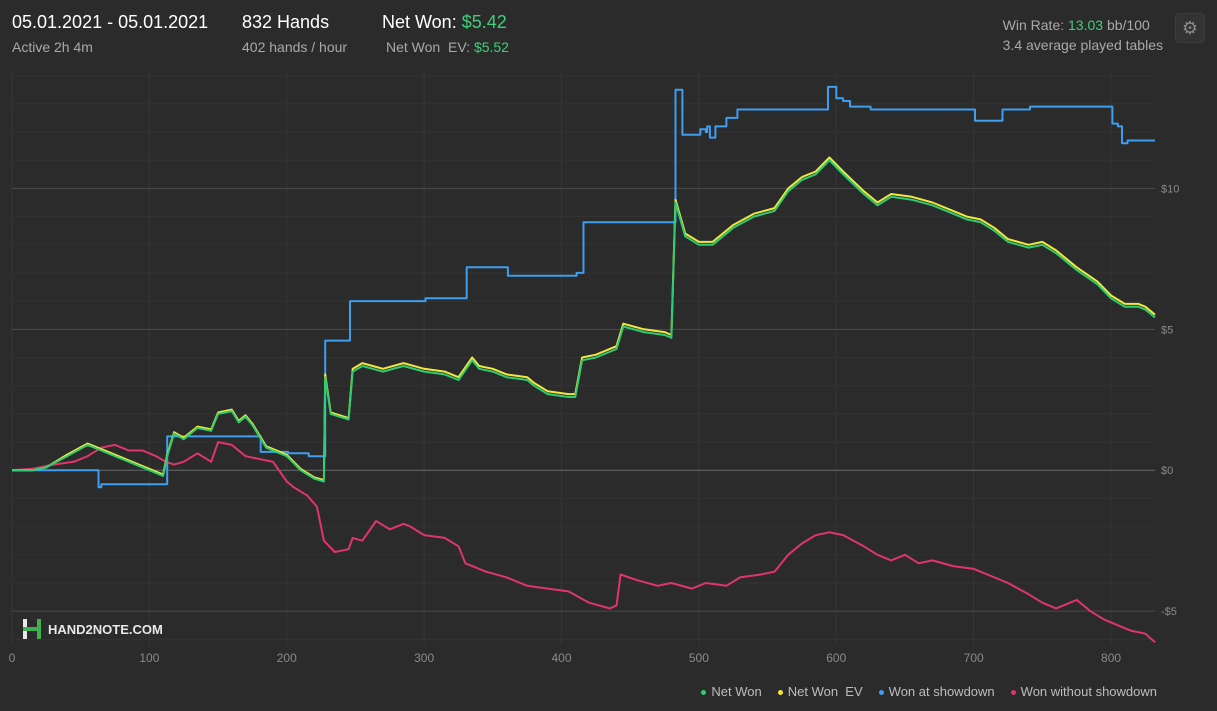 This screenshot has width=1217, height=711. Describe the element at coordinates (424, 658) in the screenshot. I see `x-tick-label: 300` at that location.